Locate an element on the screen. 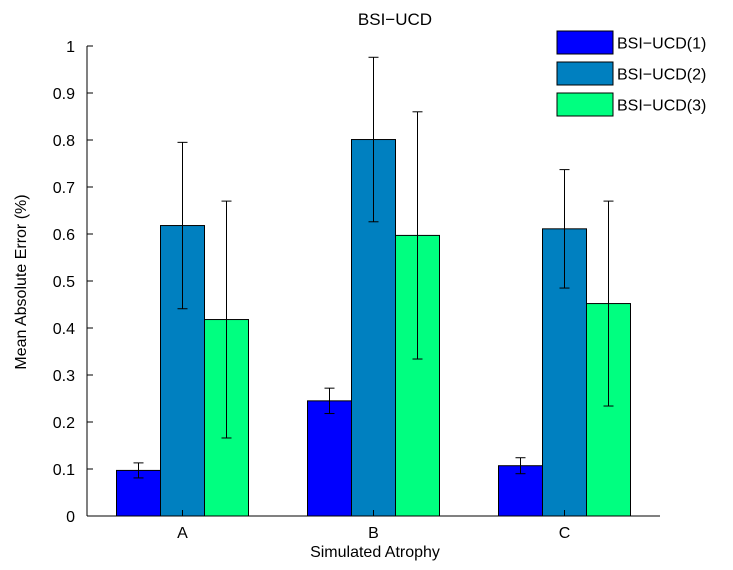 The image size is (733, 570). legend: BSI−UCD(1) BSI−UCD(2) BSI−UCD(3) is located at coordinates (631, 73).